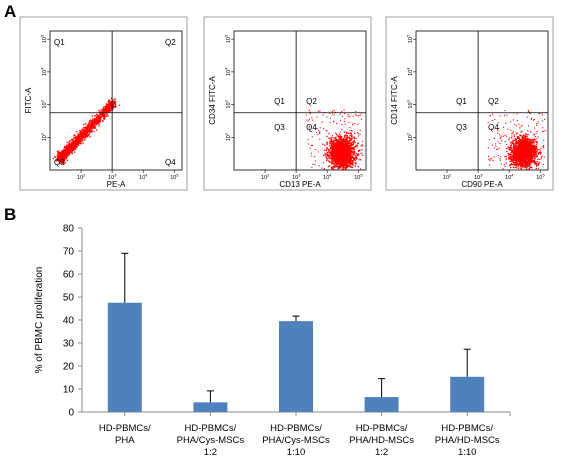 This screenshot has width=567, height=458. What do you see at coordinates (28, 100) in the screenshot?
I see `y-axis-title: FITC-A` at bounding box center [28, 100].